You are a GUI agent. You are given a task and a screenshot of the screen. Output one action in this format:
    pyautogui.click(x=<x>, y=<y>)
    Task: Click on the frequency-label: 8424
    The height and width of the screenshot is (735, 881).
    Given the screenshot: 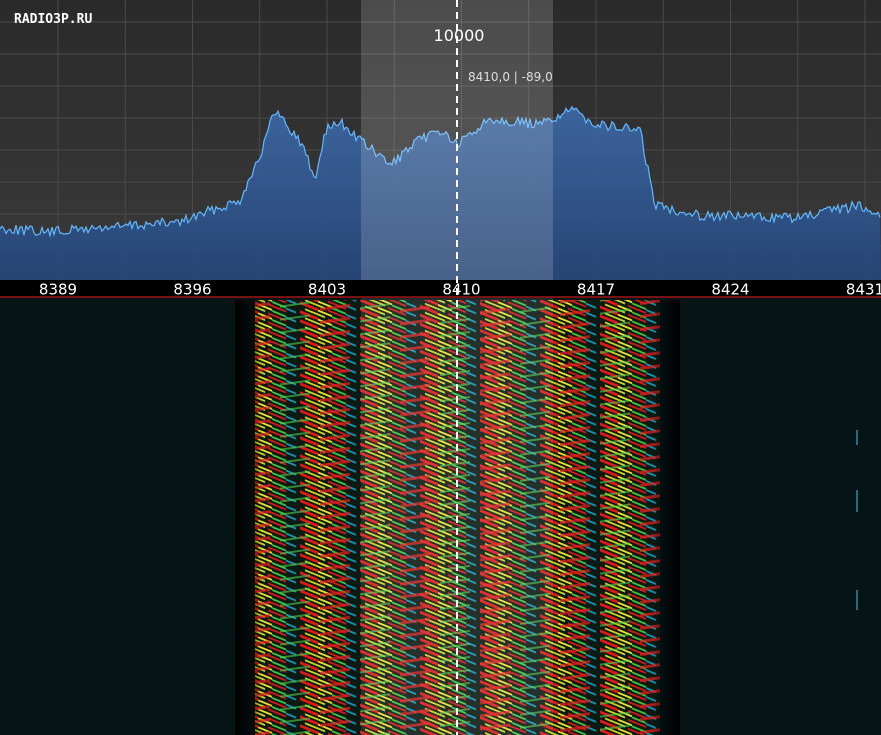 What is the action you would take?
    pyautogui.click(x=730, y=290)
    